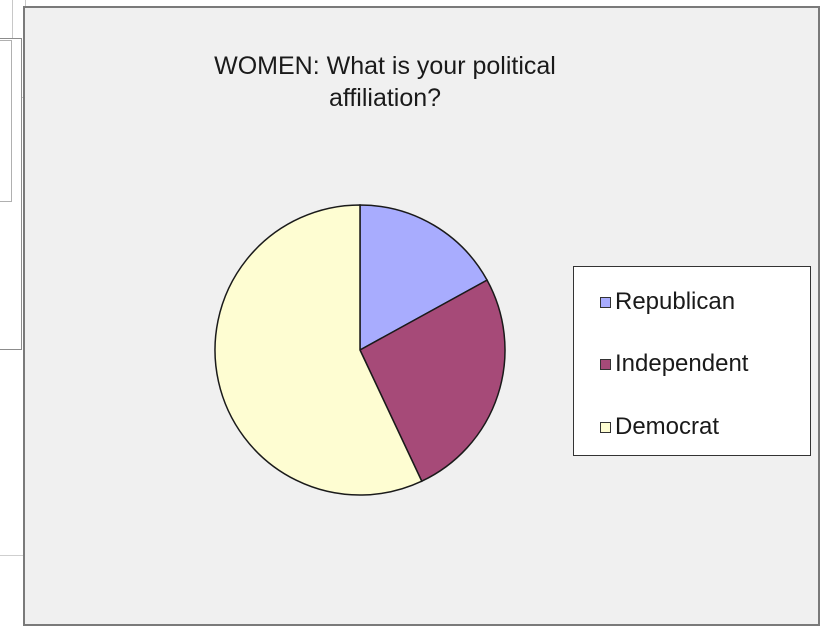 This screenshot has width=821, height=626. I want to click on legend-item-independent: Independent, so click(674, 364).